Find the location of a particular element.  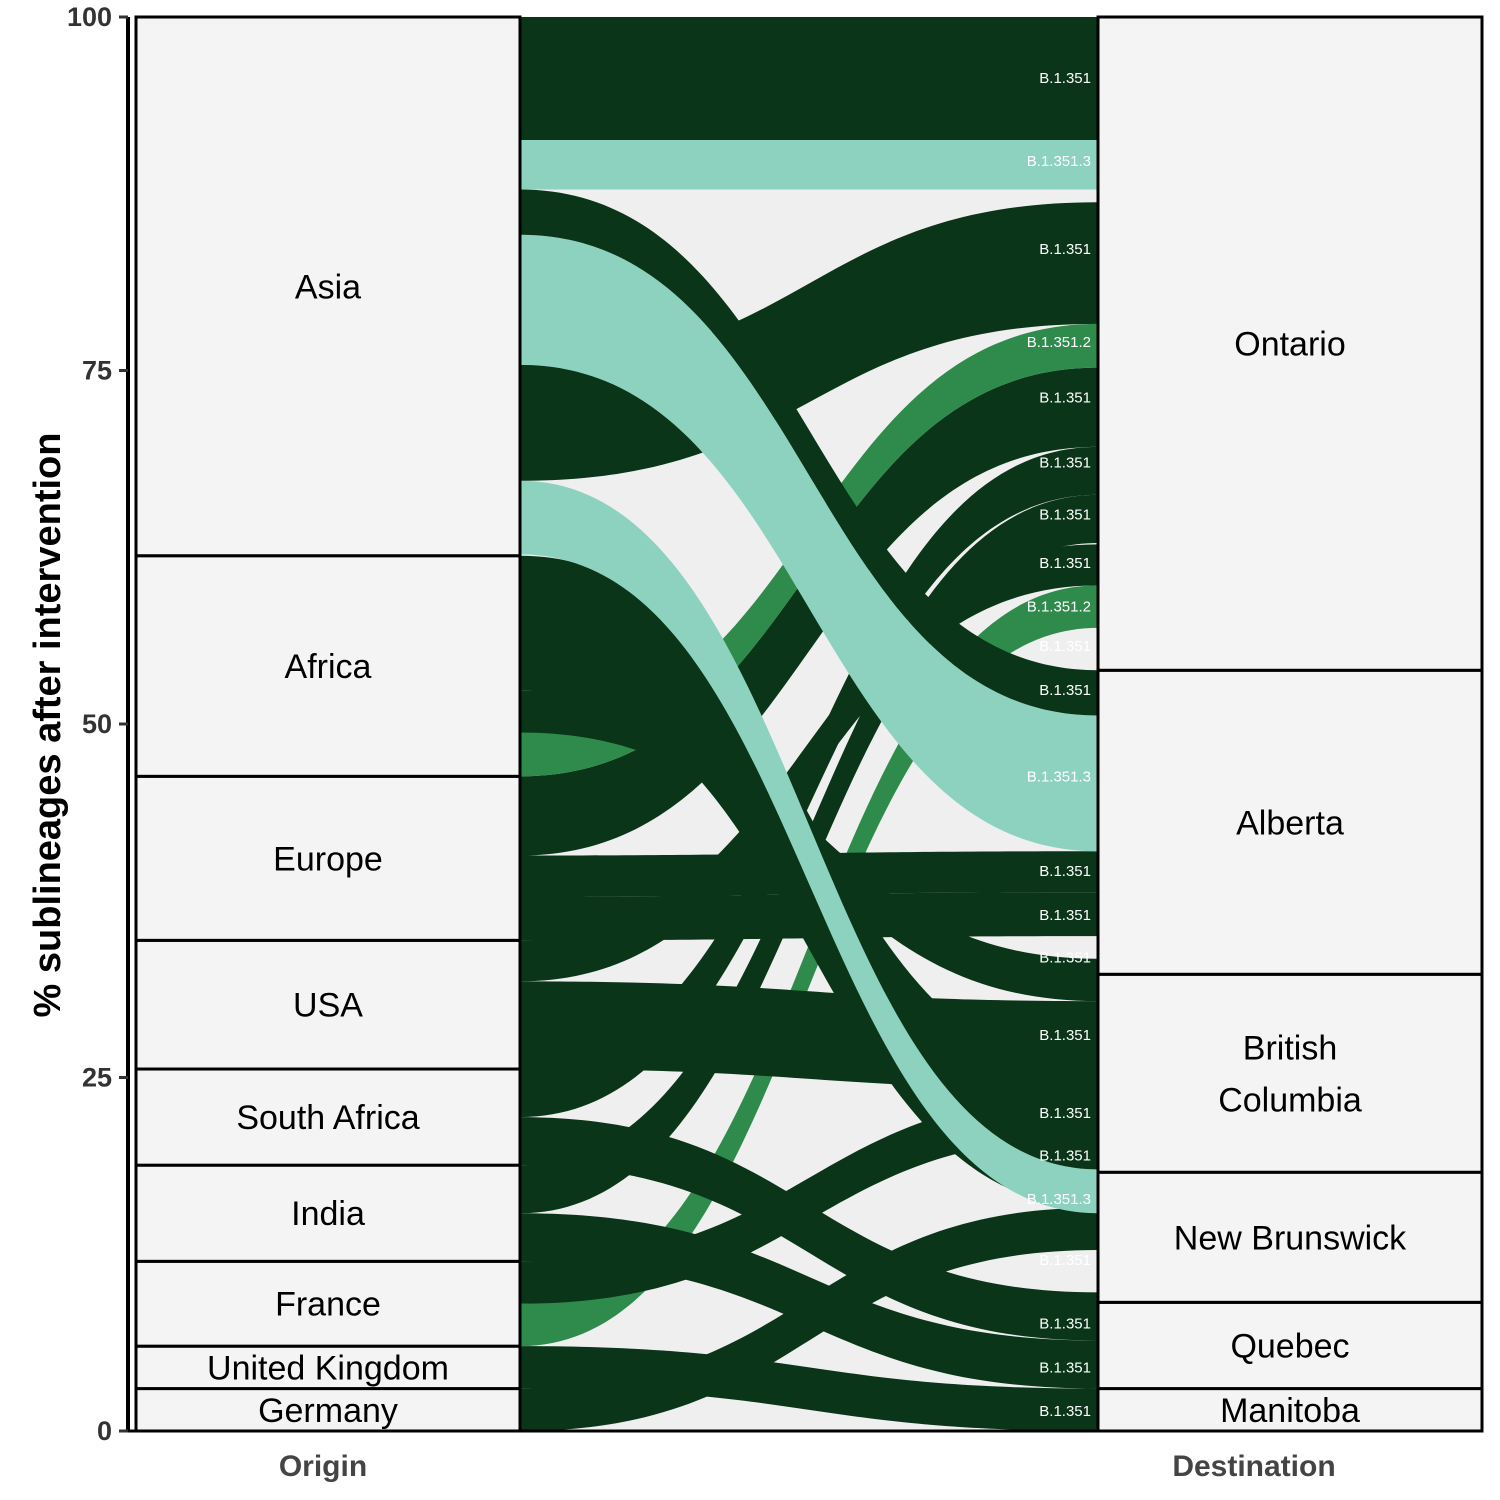

origin-label-africa: Africa is located at coordinates (328, 667).